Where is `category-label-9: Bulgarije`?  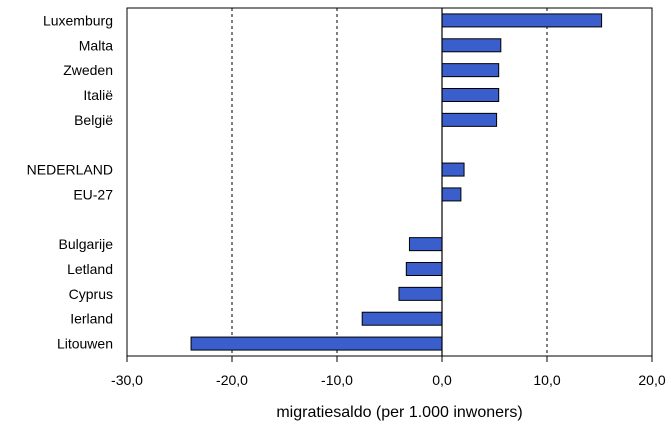 category-label-9: Bulgarije is located at coordinates (86, 244).